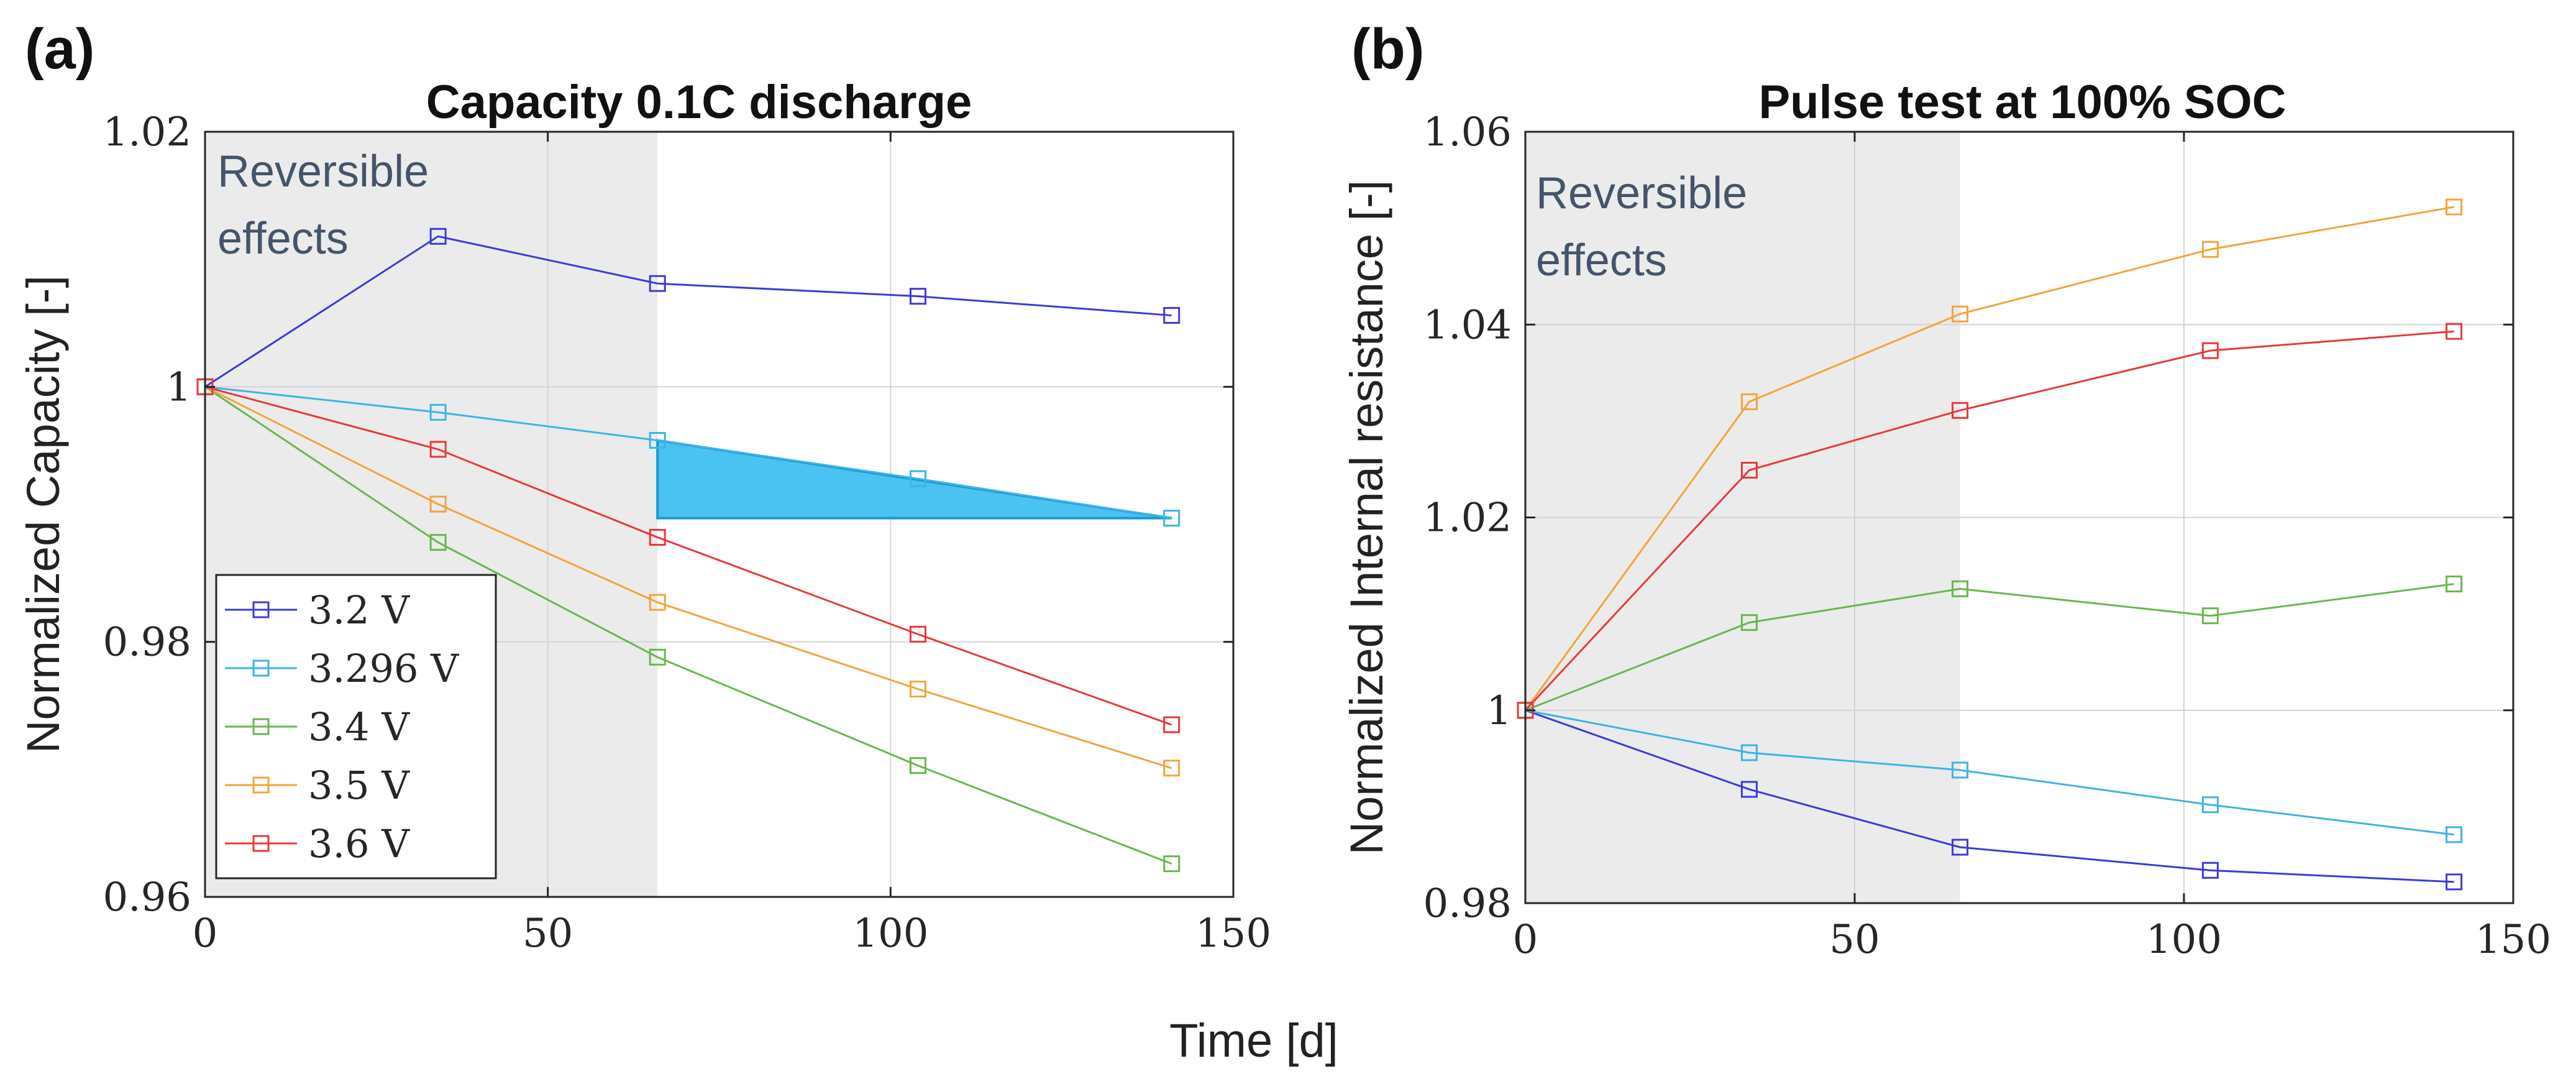 This screenshot has width=2576, height=1084. Describe the element at coordinates (1233, 934) in the screenshot. I see `a-x-tick-label: 150` at that location.